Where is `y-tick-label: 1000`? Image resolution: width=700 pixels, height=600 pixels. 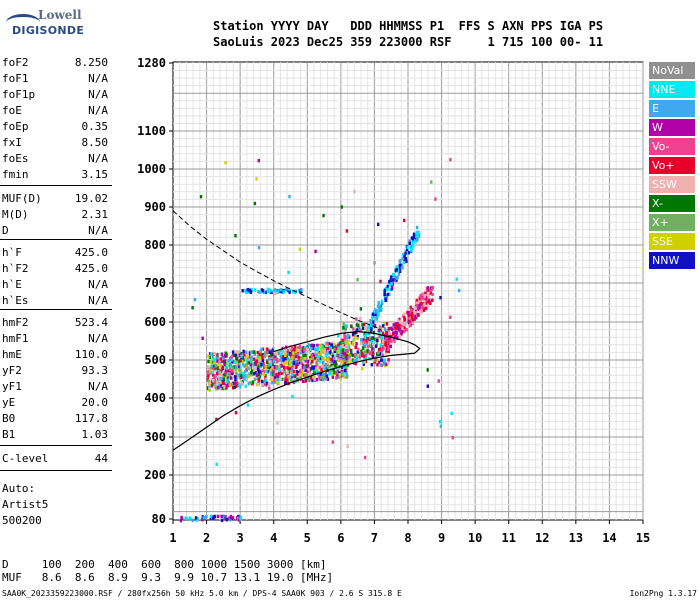
y-tick-label: 1000 is located at coordinates (151, 169).